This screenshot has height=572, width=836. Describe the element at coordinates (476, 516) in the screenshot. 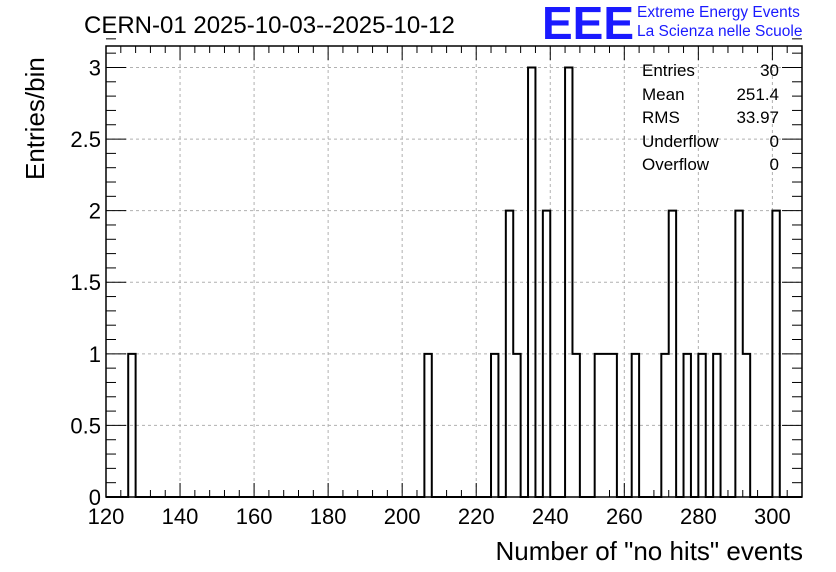

I see `x-tick-label: 220` at that location.